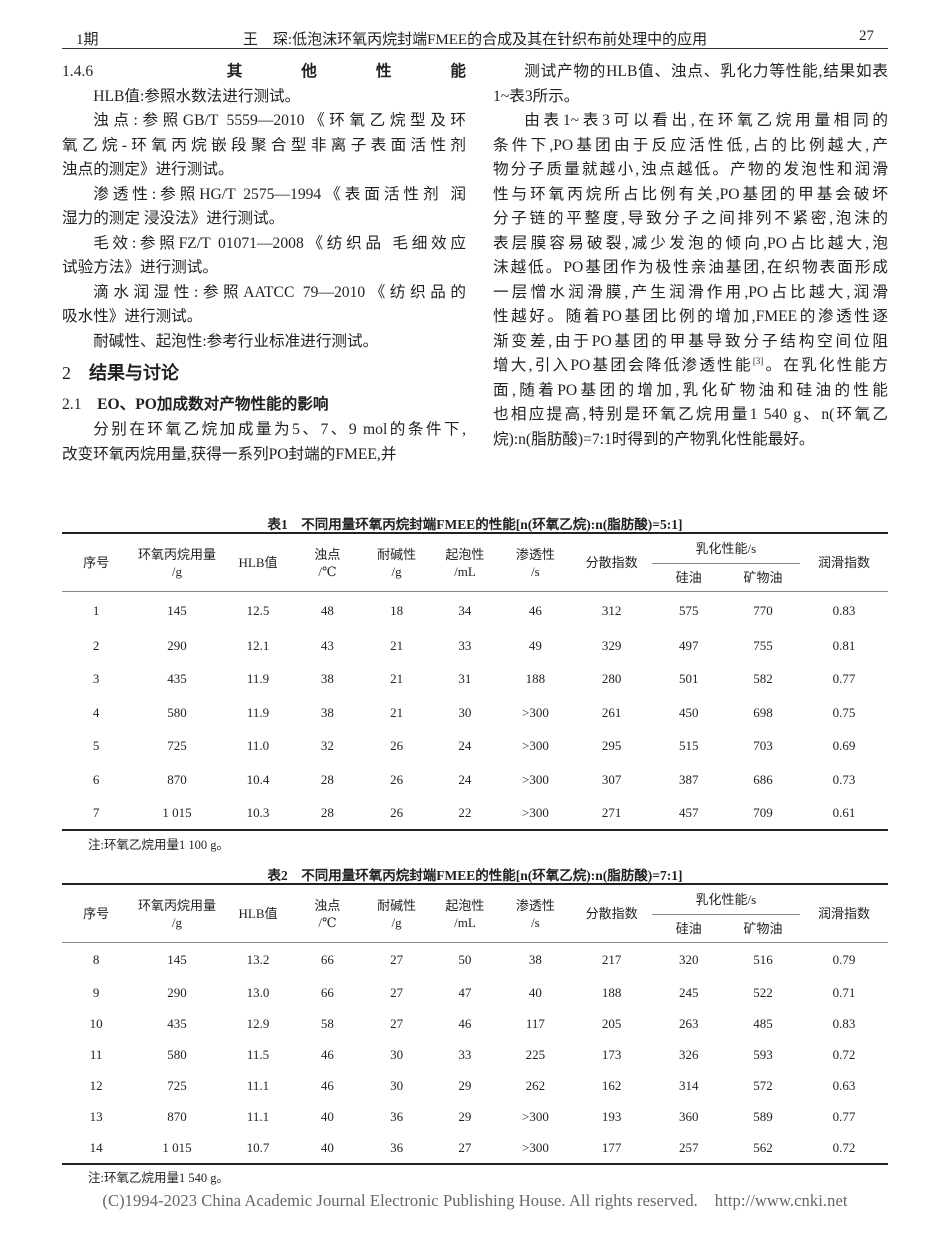 The image size is (950, 1242). Describe the element at coordinates (763, 645) in the screenshot. I see `table-cell: 755` at that location.